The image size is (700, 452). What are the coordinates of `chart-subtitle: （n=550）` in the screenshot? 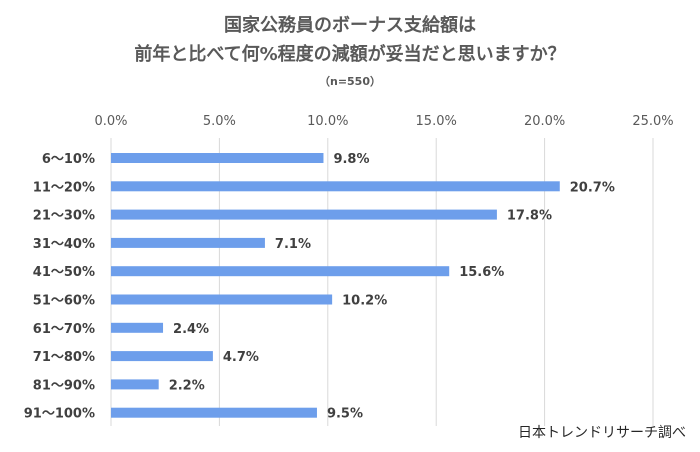 It's located at (349, 81).